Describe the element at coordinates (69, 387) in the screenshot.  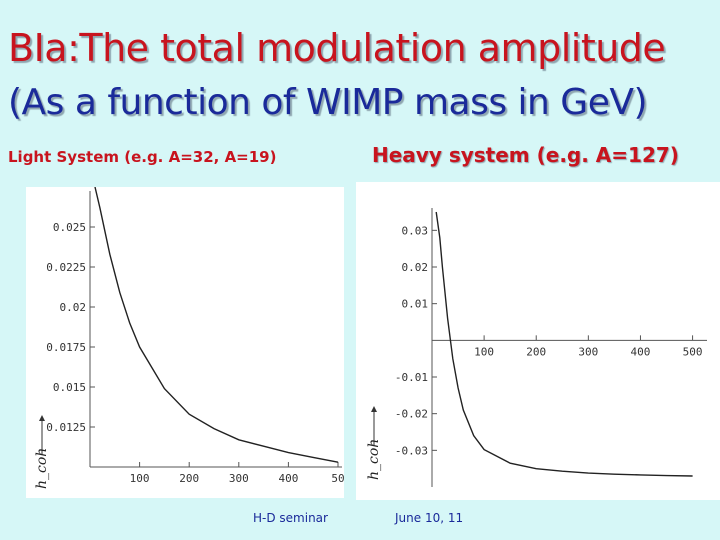
I see `y-tick-label: 0.015` at that location.